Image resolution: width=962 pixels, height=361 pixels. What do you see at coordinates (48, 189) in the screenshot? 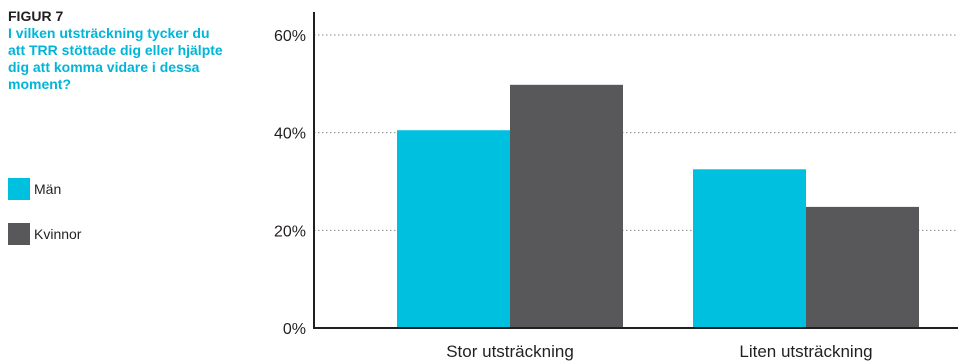
I see `legend-label-man: Män` at bounding box center [48, 189].